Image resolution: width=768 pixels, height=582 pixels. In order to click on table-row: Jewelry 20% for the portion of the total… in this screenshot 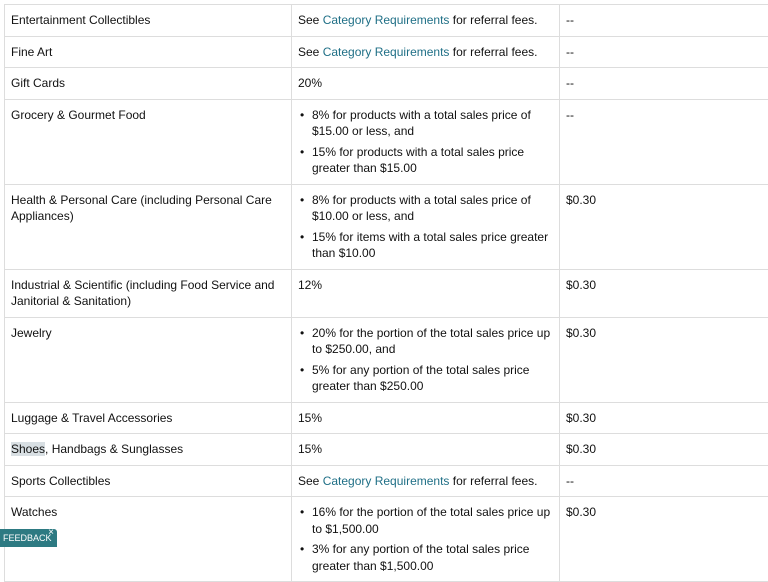, I will do `click(386, 359)`.